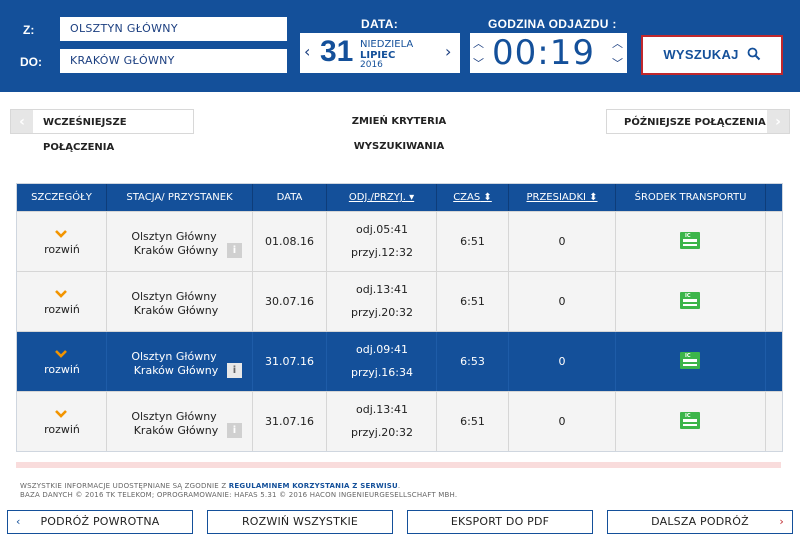  I want to click on terms-link: REGULAMINEM KORZYSTANIA Z SERWISU, so click(313, 486).